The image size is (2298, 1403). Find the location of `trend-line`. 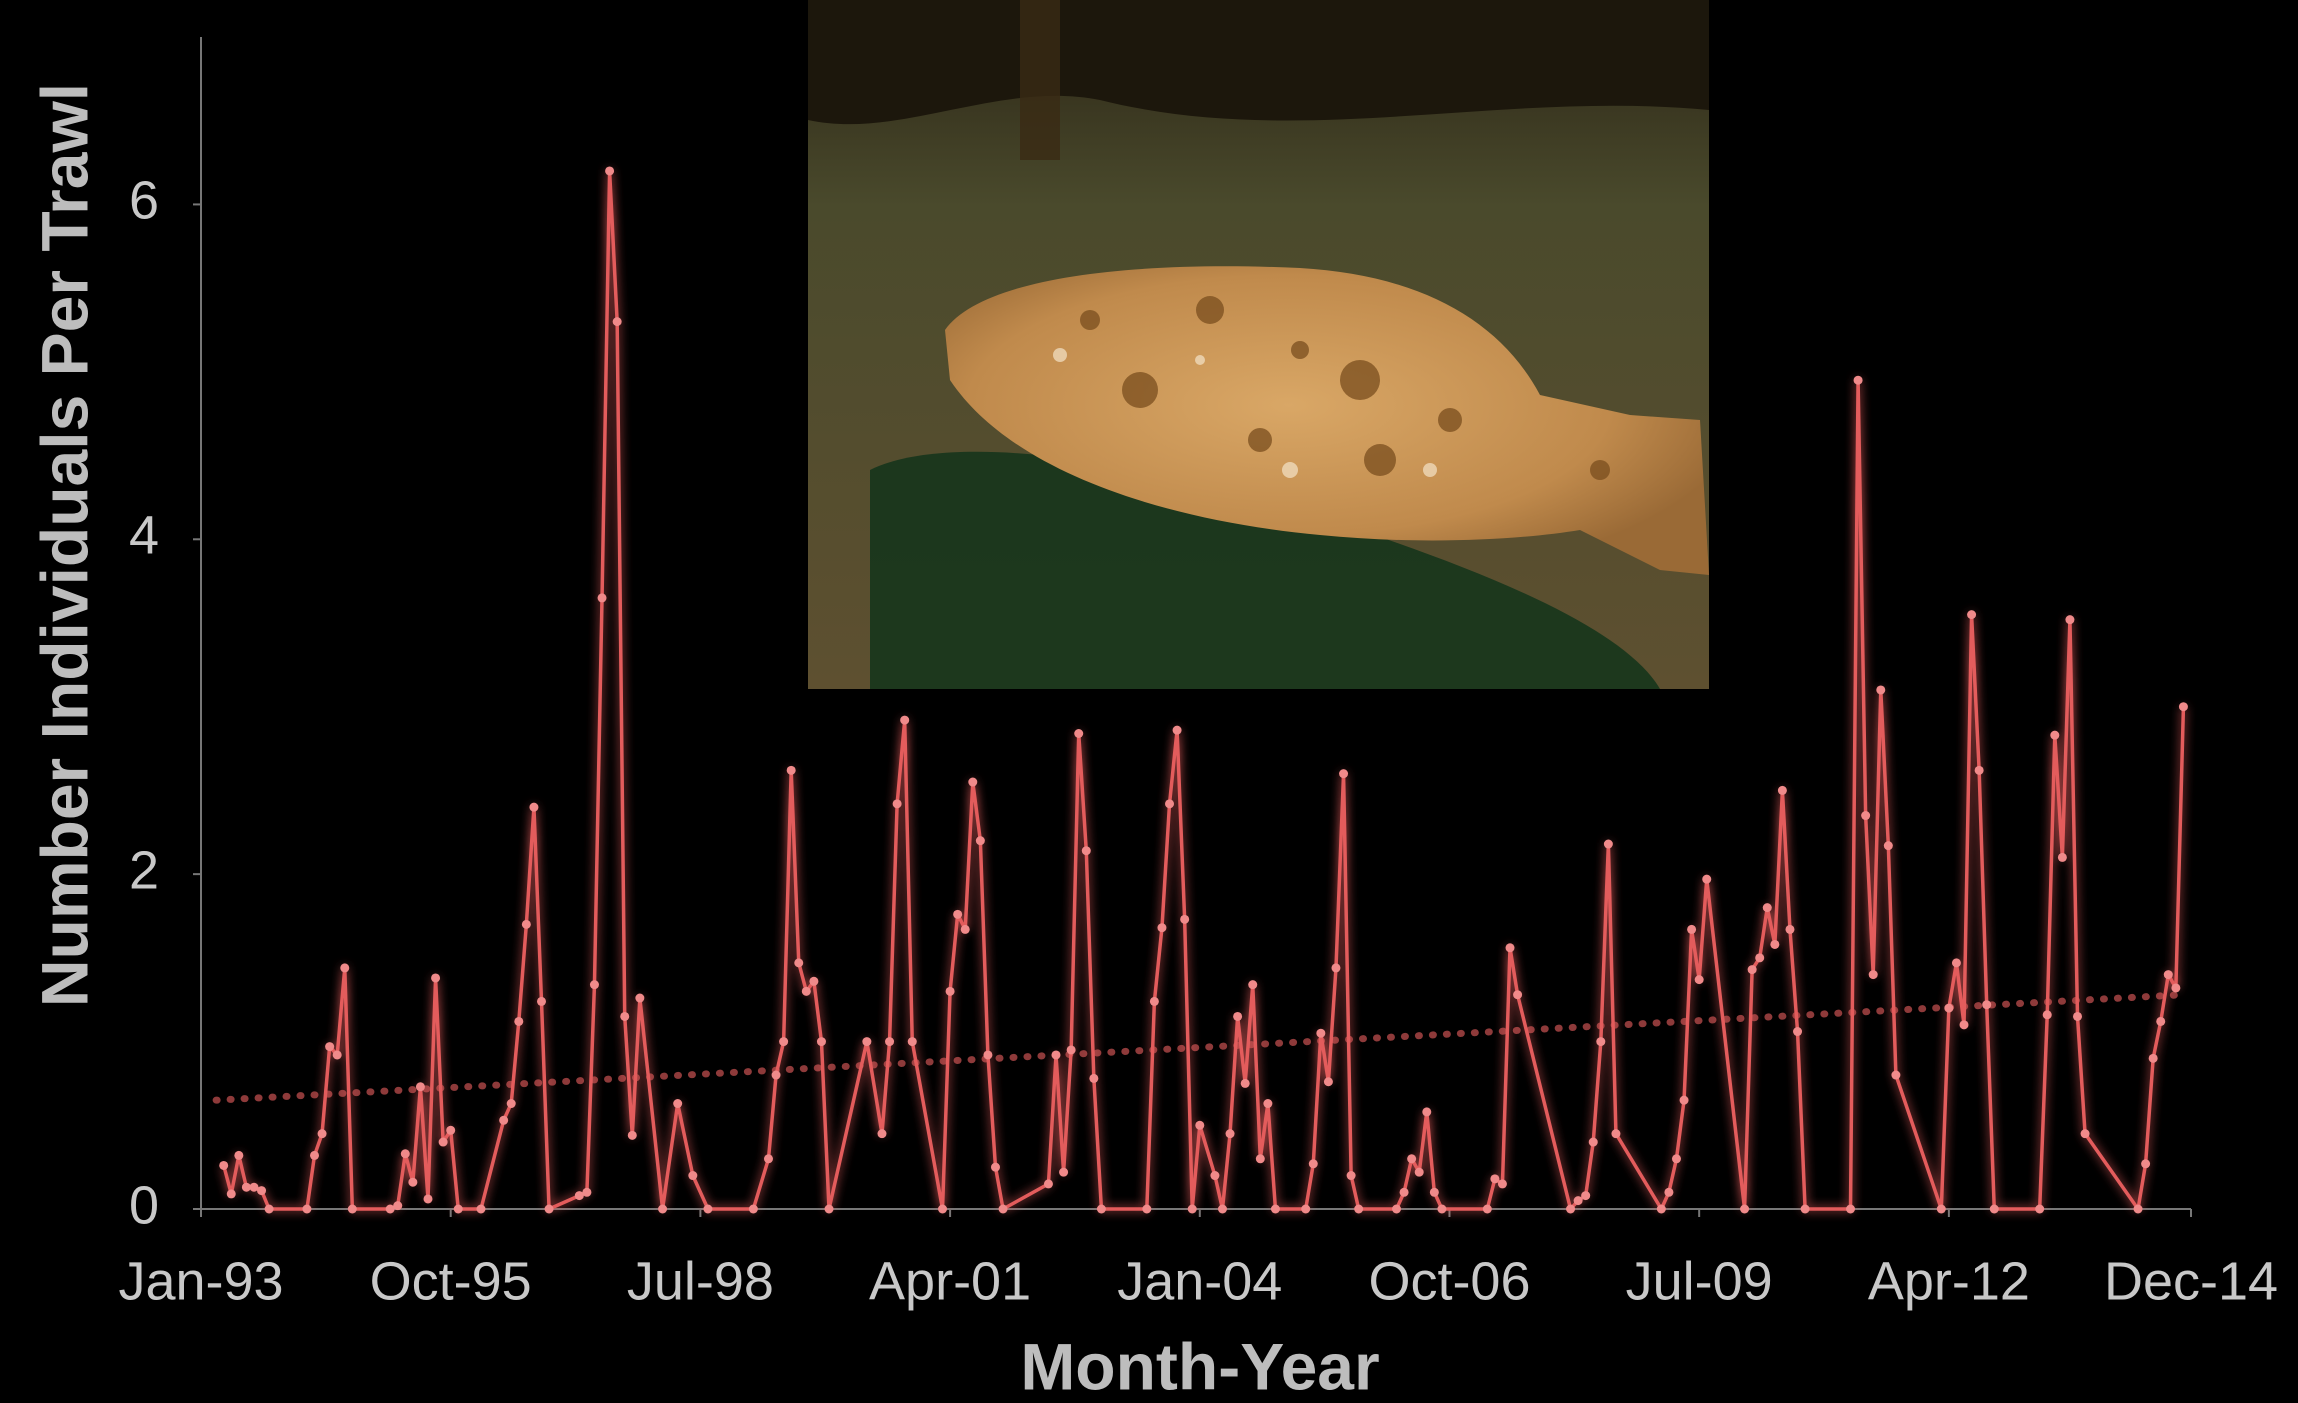

trend-line is located at coordinates (1199, 1047).